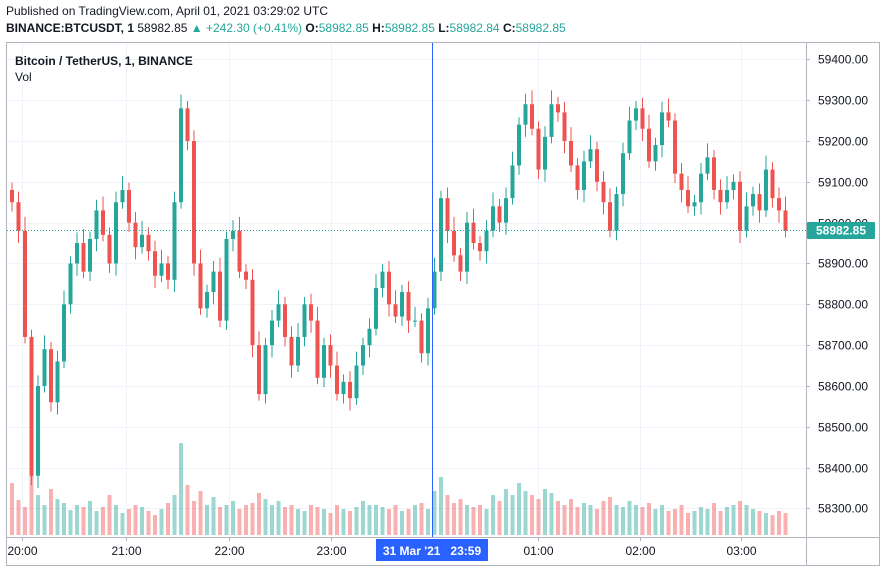  I want to click on chart-legend-title: Bitcoin / TetherUS, 1, BINANCE, so click(104, 61).